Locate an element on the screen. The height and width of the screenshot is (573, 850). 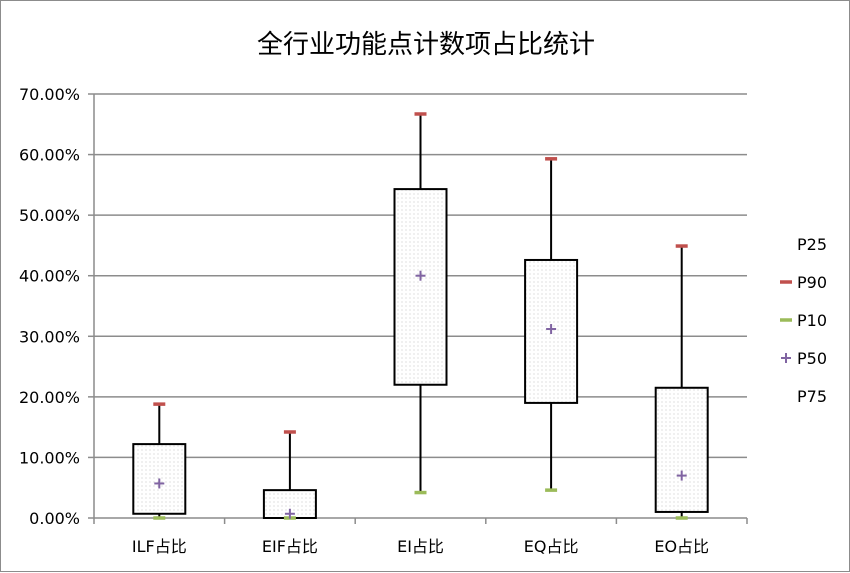
x-tick-label: EQ占比 is located at coordinates (551, 546).